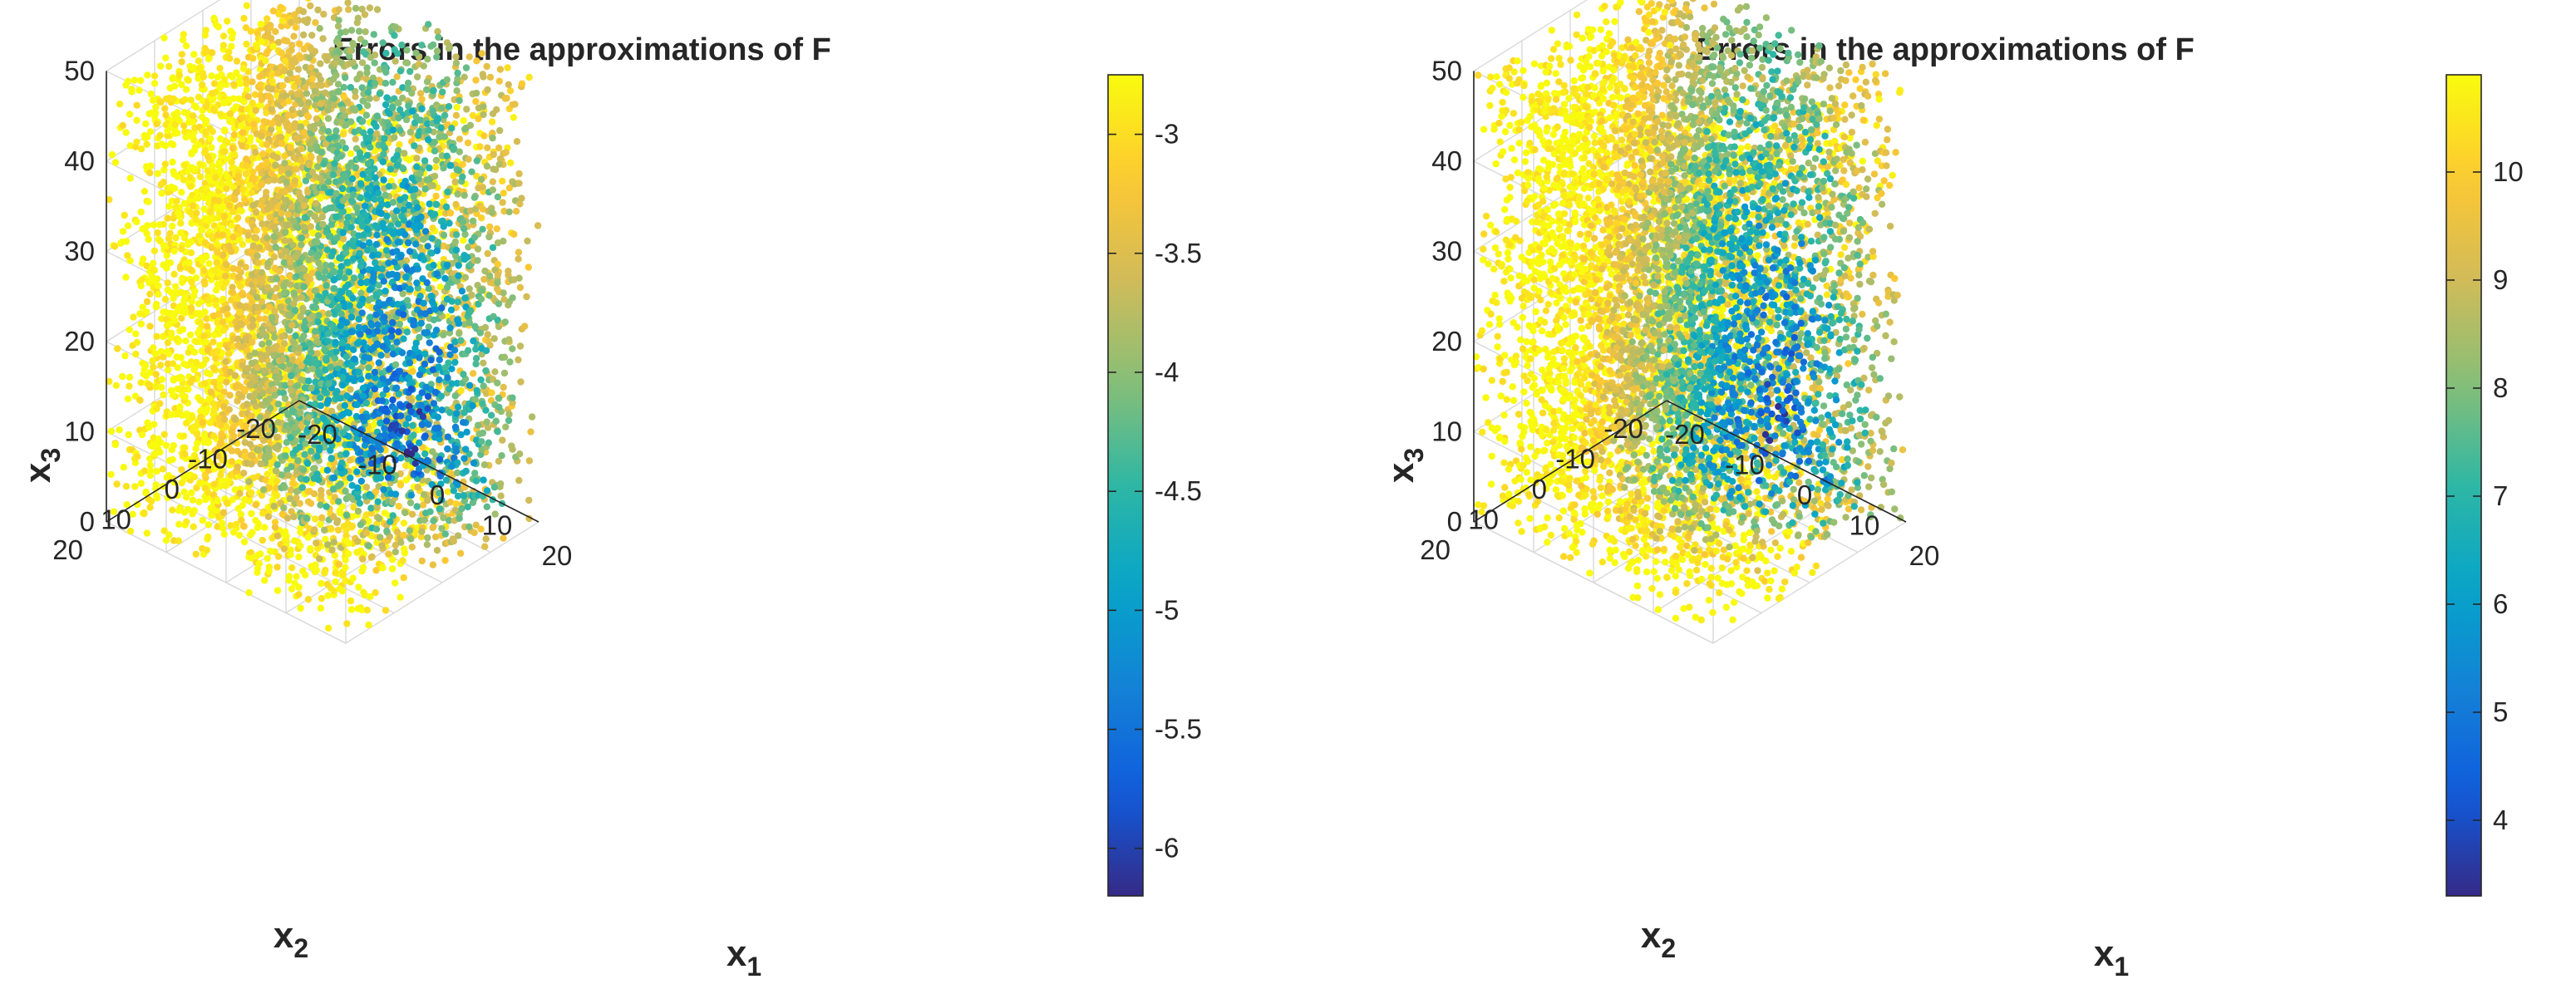 The image size is (2576, 989). Describe the element at coordinates (226, 582) in the screenshot. I see `gridline` at that location.